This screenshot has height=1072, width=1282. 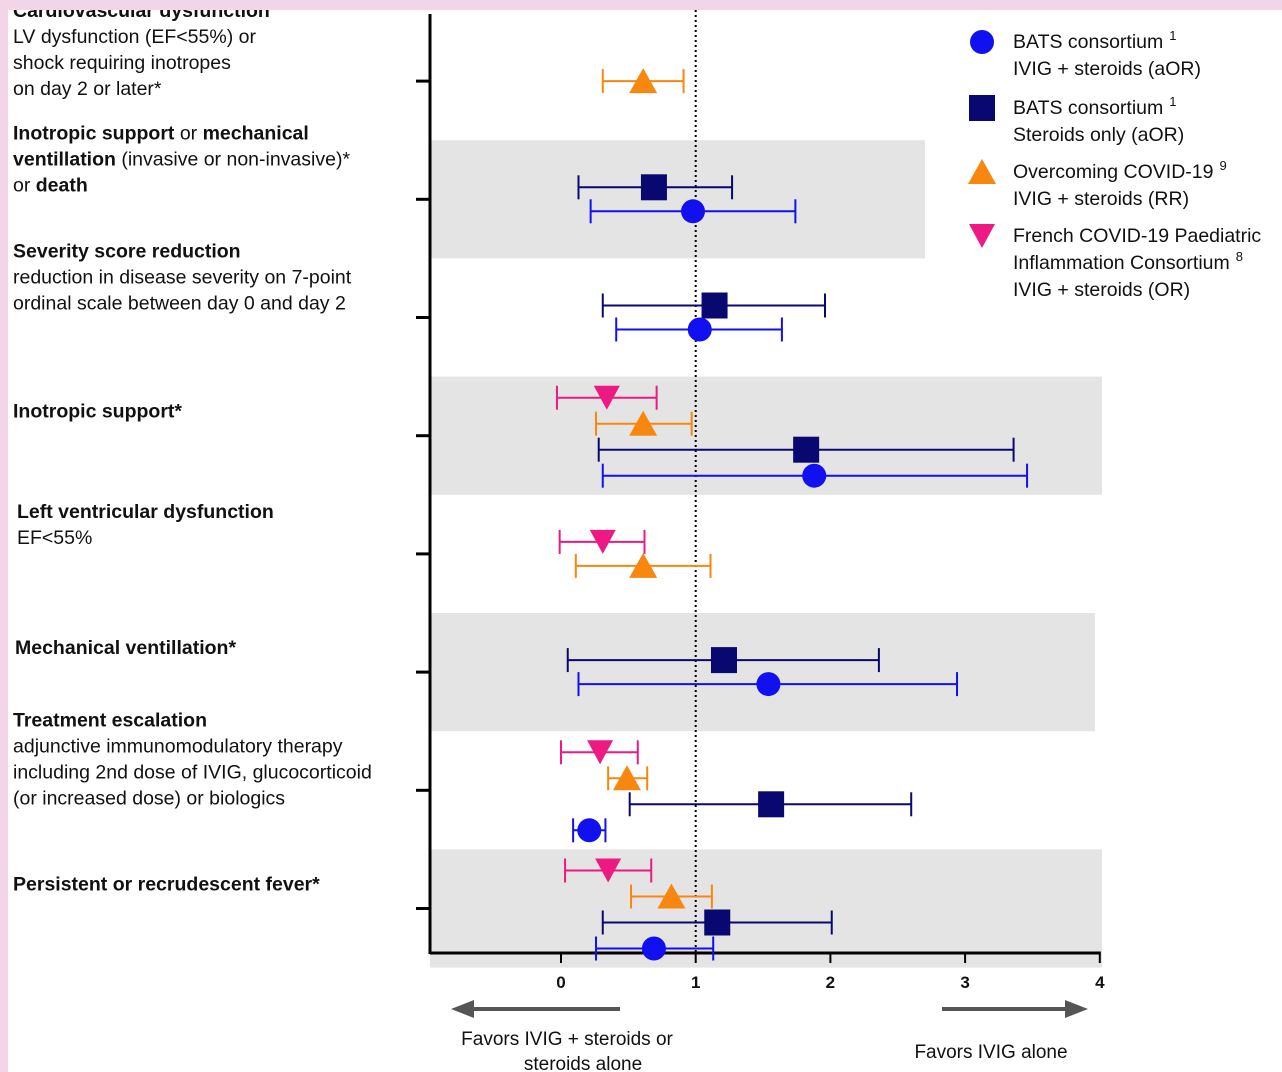 I want to click on outcome-label-line: Left ventricular dysfunction, so click(x=145, y=512).